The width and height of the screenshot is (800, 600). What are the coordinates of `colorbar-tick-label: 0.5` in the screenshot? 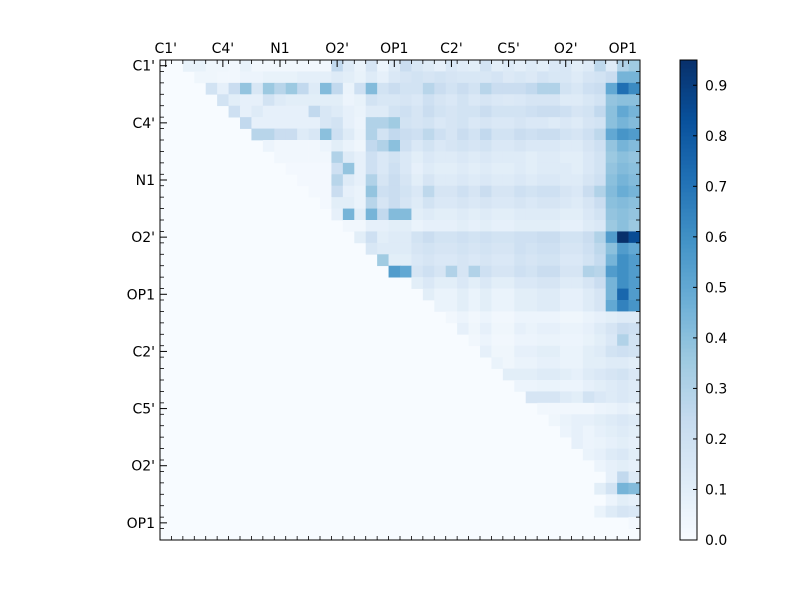 It's located at (716, 288).